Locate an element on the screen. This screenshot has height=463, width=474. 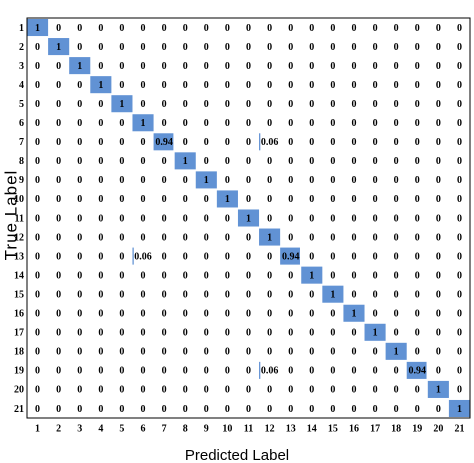
y-tick-label: 8 is located at coordinates (21, 161).